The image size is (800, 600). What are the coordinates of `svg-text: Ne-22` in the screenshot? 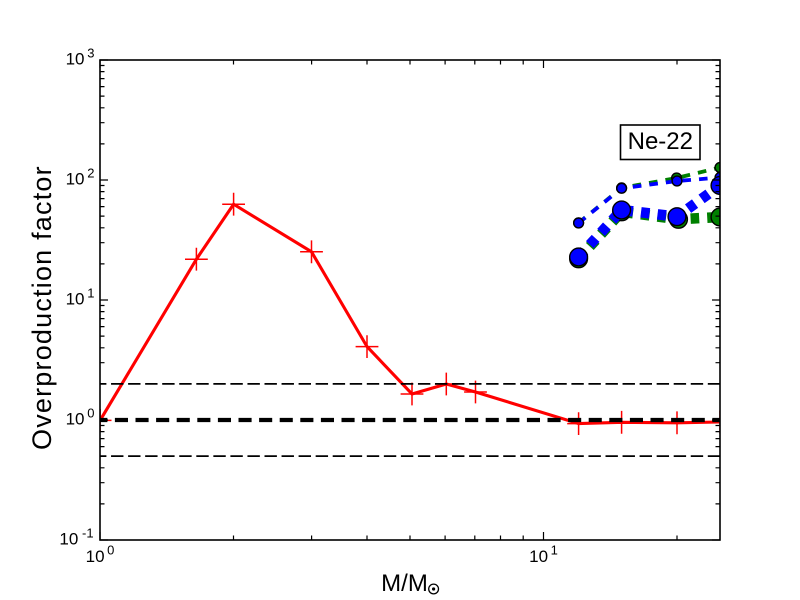 It's located at (660, 141).